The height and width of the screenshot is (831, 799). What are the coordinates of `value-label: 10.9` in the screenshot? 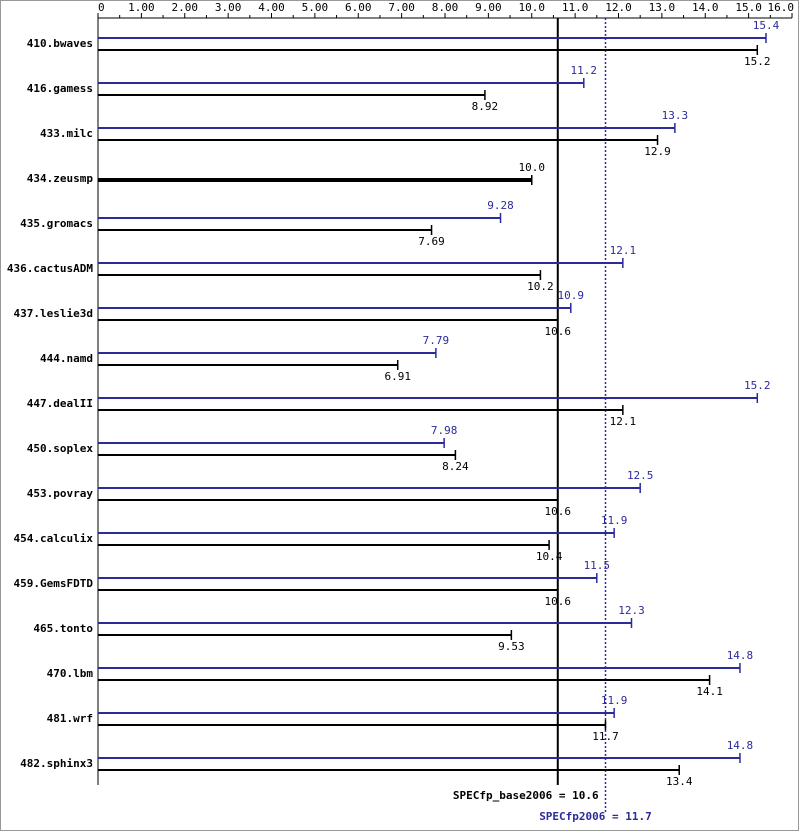 It's located at (571, 295).